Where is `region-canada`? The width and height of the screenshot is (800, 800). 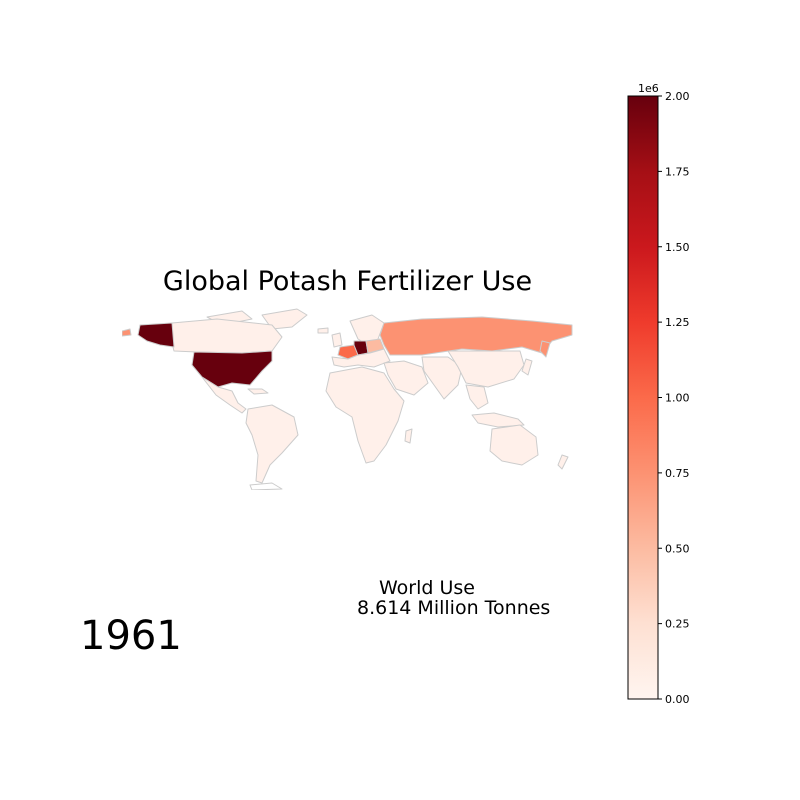 region-canada is located at coordinates (226, 336).